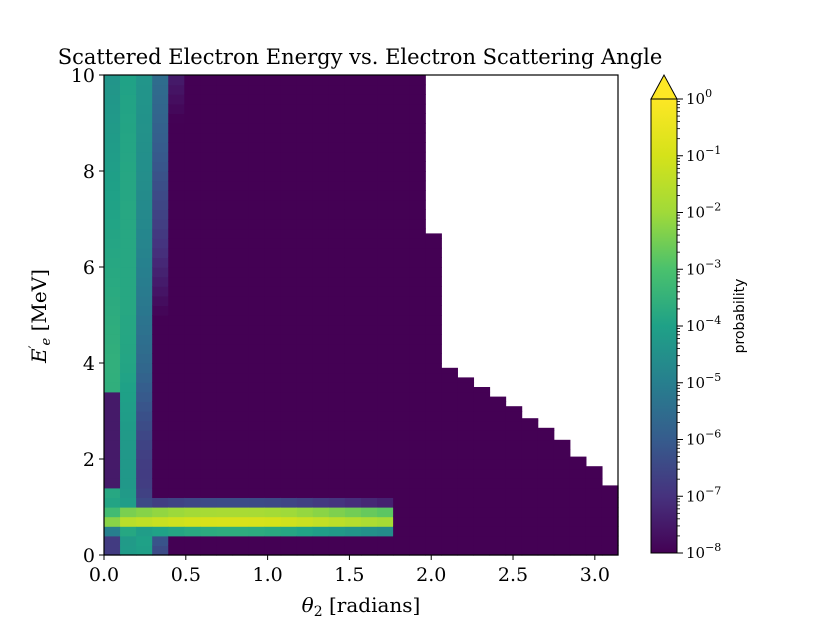 Image resolution: width=830 pixels, height=623 pixels. I want to click on y-tick-label: 0, so click(89, 556).